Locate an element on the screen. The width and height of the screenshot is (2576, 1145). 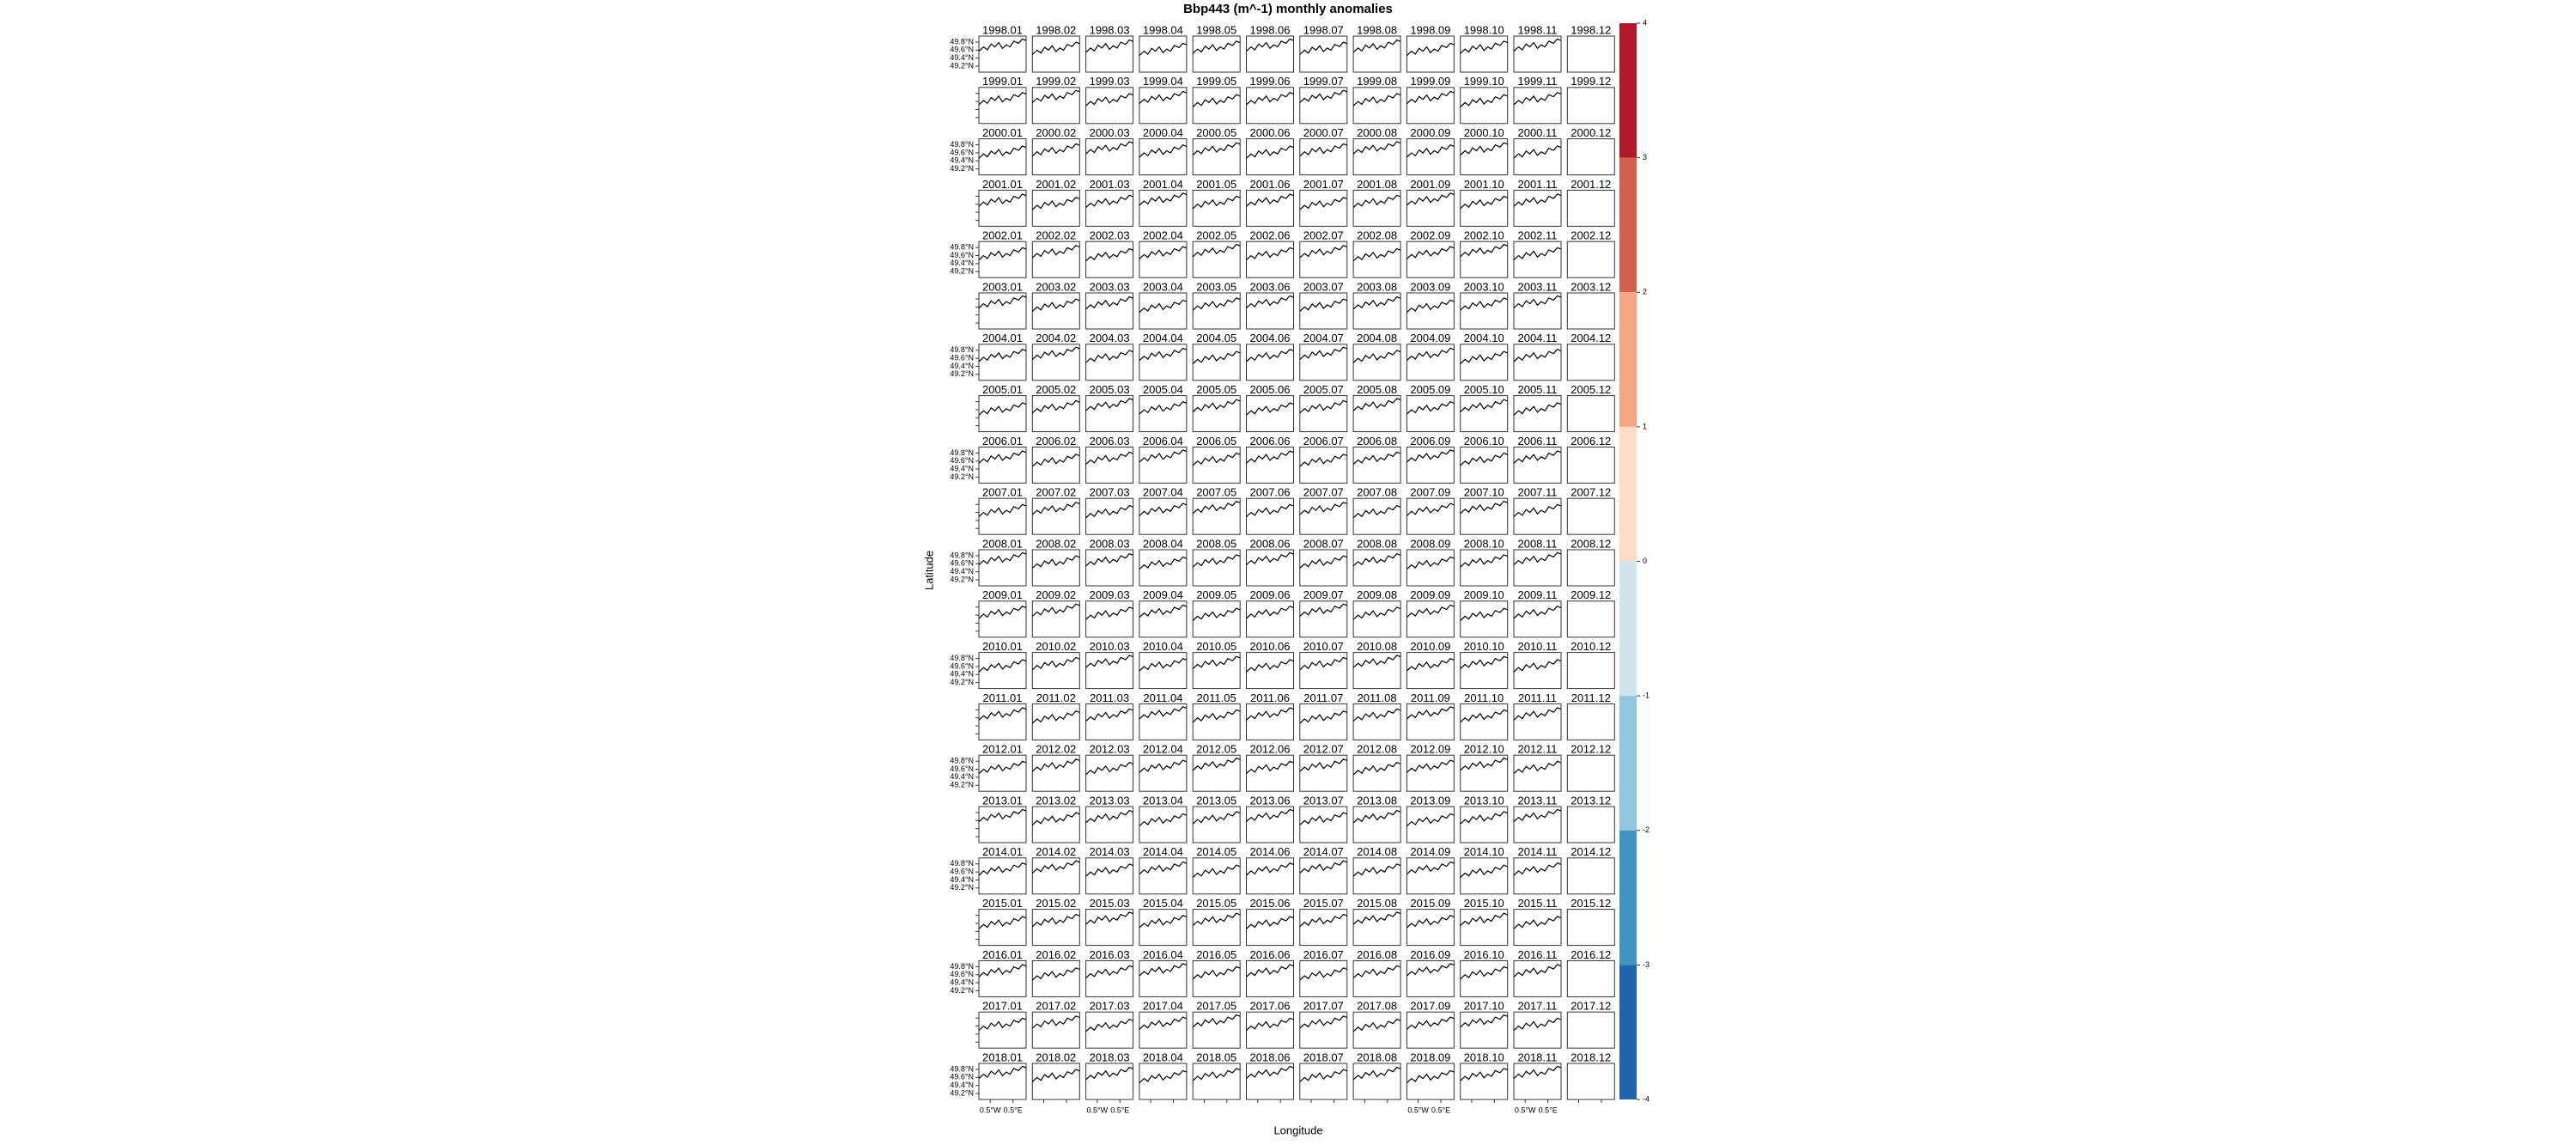
panel-label: 2003.10 is located at coordinates (1484, 286).